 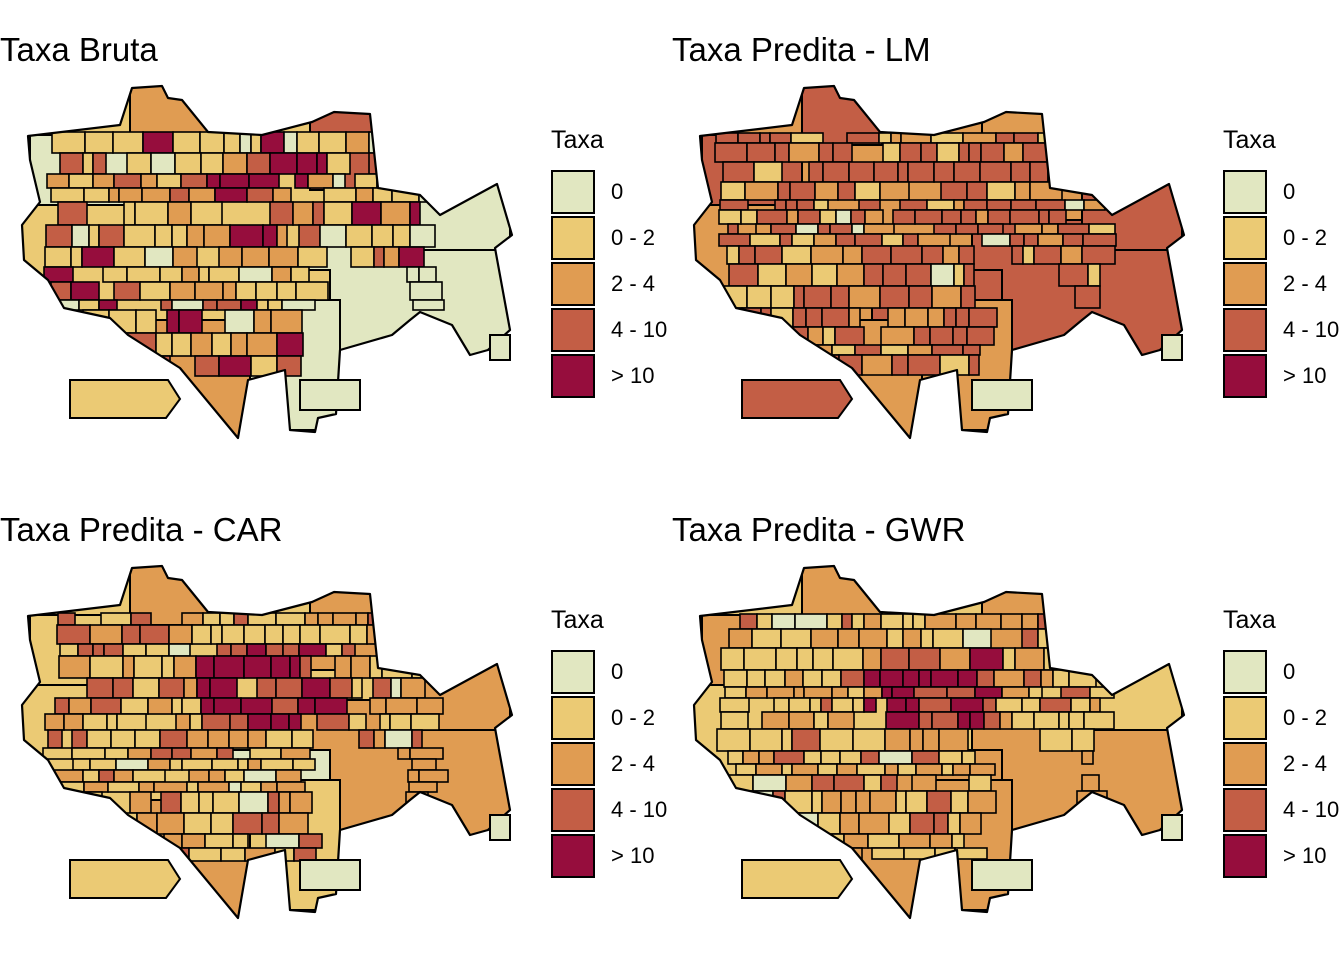 What do you see at coordinates (270, 262) in the screenshot?
I see `census-tracts` at bounding box center [270, 262].